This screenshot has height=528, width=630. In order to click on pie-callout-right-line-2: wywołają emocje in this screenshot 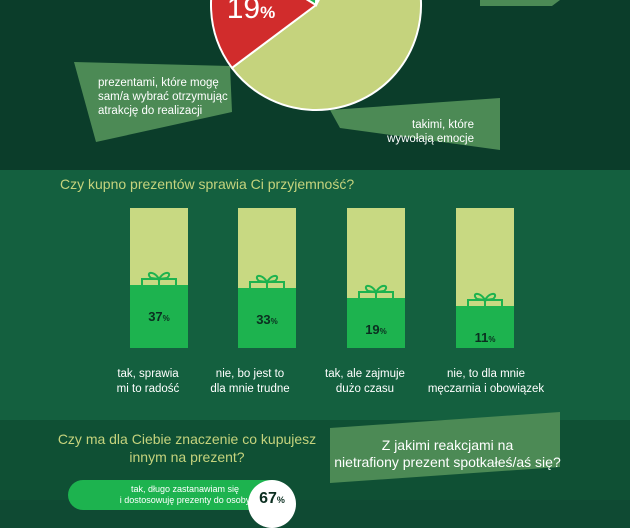, I will do `click(430, 139)`.